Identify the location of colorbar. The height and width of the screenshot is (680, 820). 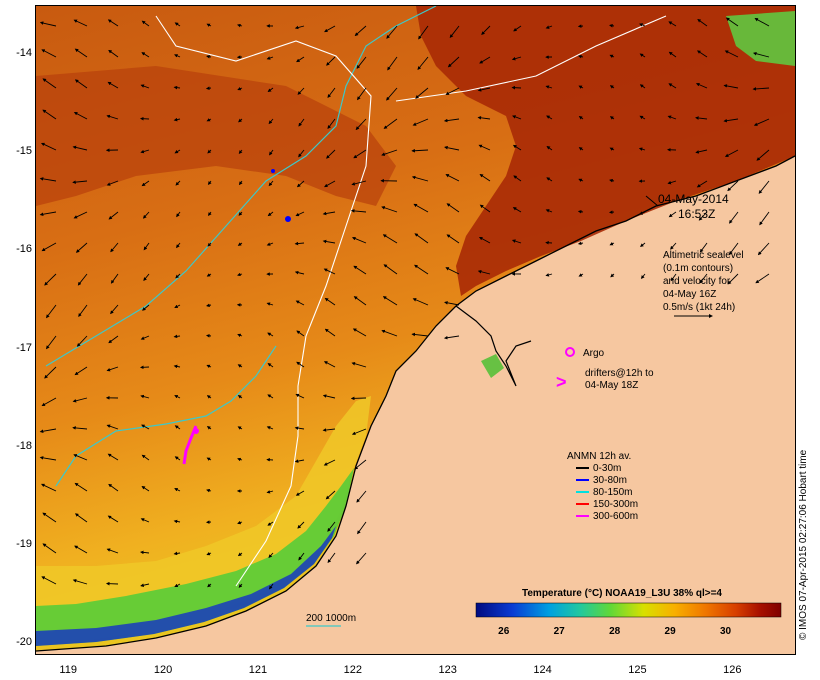
(628, 610).